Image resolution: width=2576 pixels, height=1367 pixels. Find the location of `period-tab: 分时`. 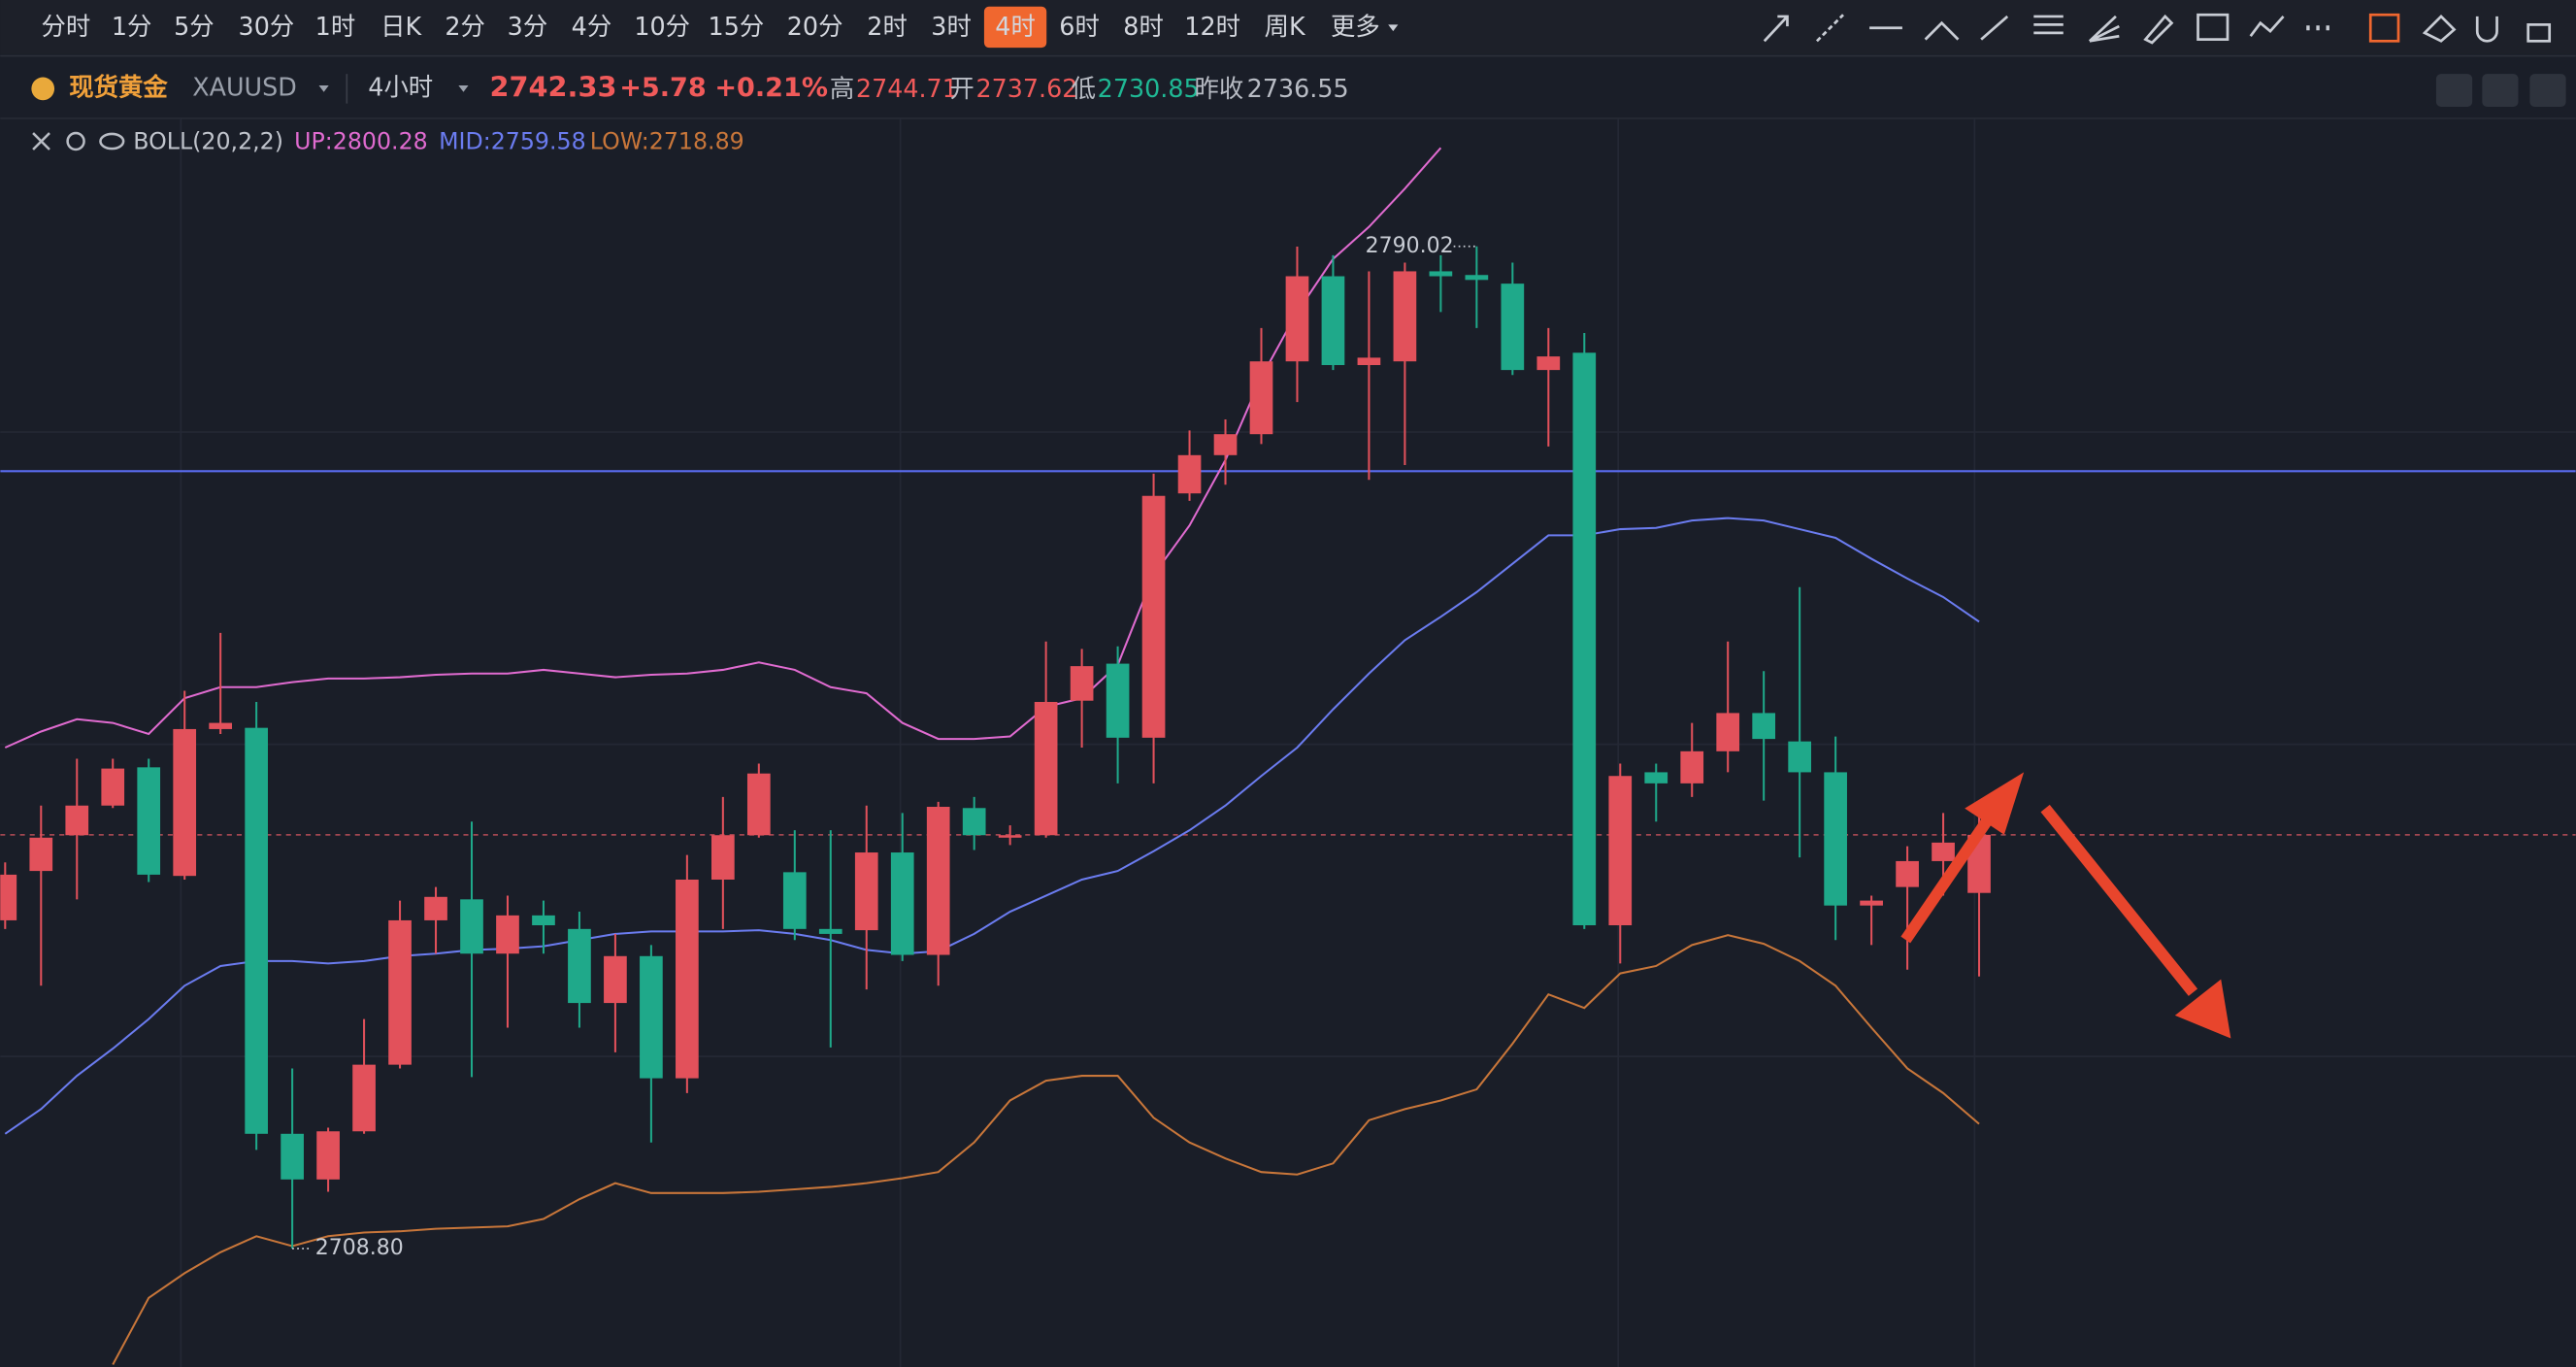

period-tab: 分时 is located at coordinates (66, 26).